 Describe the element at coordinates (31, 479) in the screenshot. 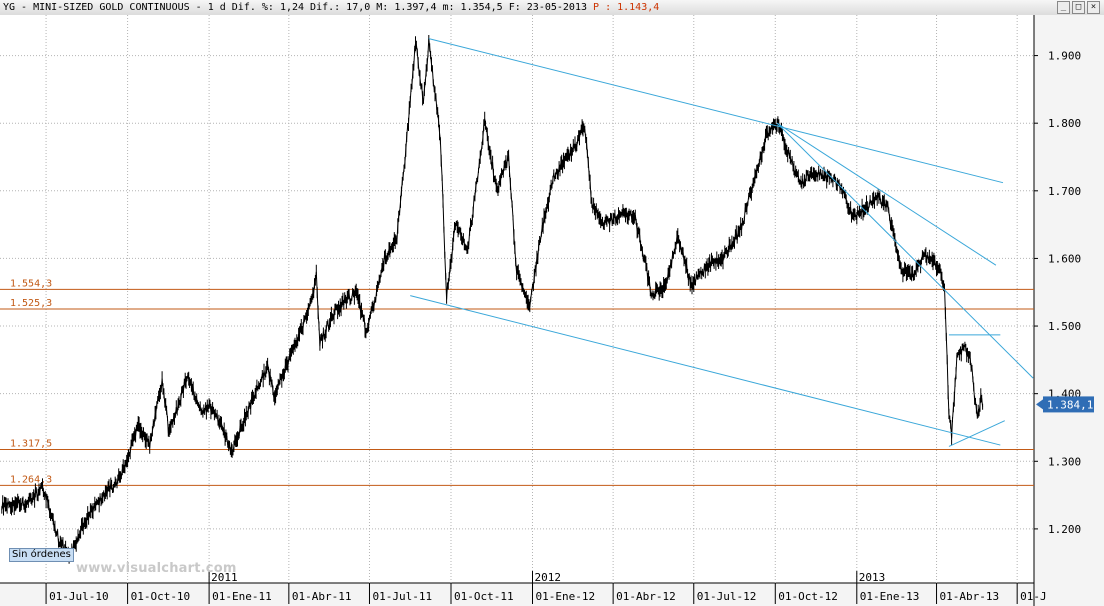

I see `level-label: 1.264,3` at that location.